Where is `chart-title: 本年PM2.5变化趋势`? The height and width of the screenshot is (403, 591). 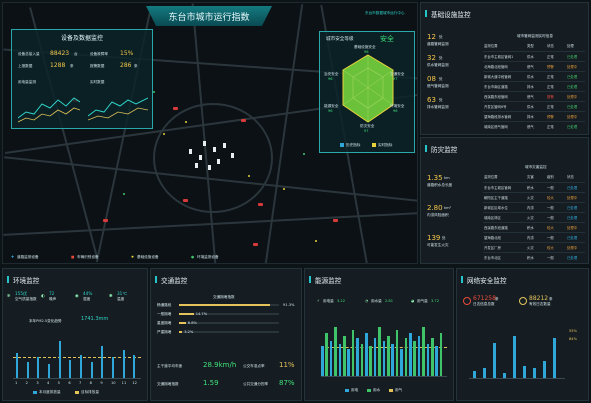
chart-title: 本年PM2.5变化趋势 is located at coordinates (45, 321).